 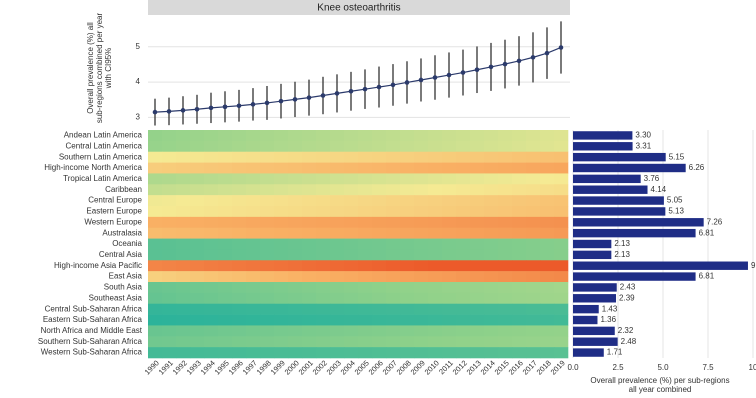 What do you see at coordinates (123, 287) in the screenshot?
I see `row-label: South Asia` at bounding box center [123, 287].